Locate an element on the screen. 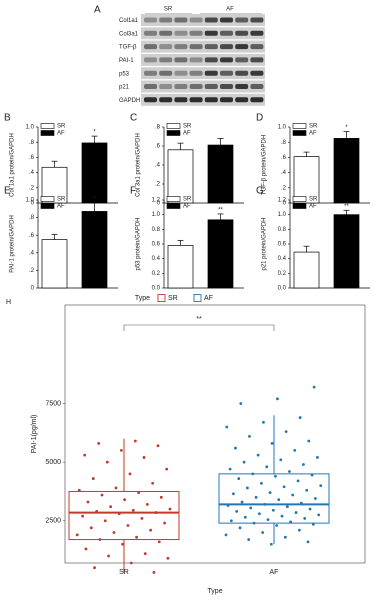 The image size is (377, 600). y-tick-label: .6 is located at coordinates (158, 147).